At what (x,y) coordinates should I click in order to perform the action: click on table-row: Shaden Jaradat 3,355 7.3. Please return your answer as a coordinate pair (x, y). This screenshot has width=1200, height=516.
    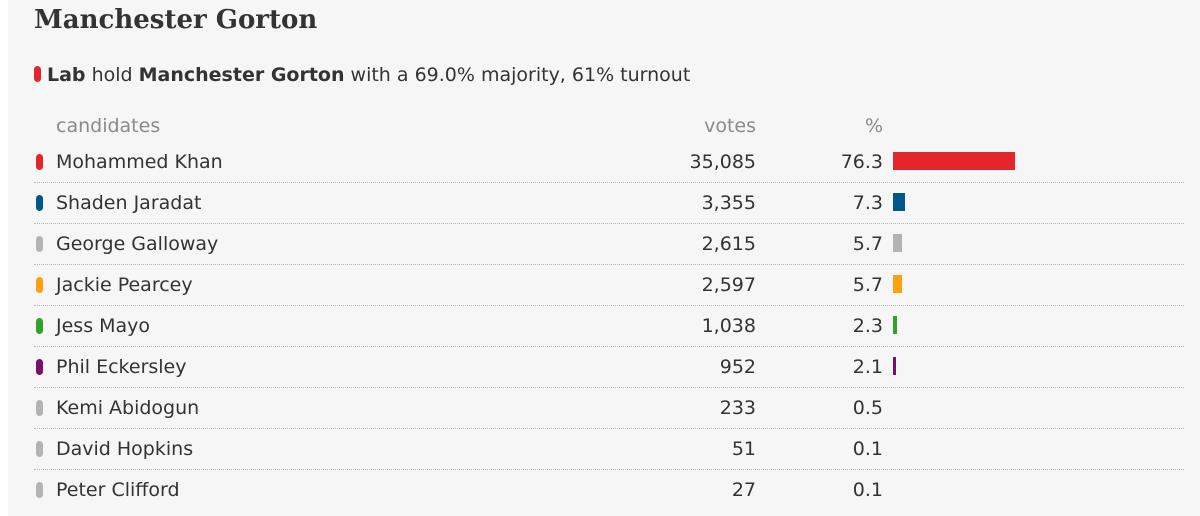
    Looking at the image, I should click on (609, 203).